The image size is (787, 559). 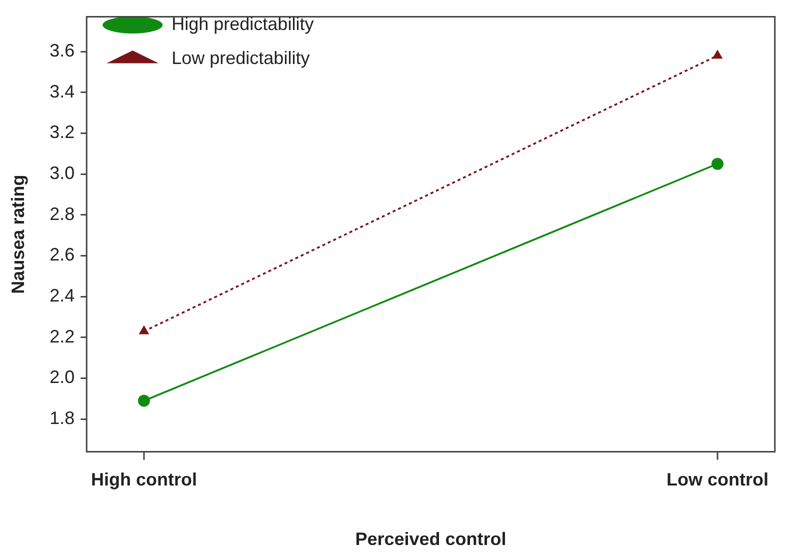 What do you see at coordinates (717, 480) in the screenshot?
I see `x-tick-label: Low control` at bounding box center [717, 480].